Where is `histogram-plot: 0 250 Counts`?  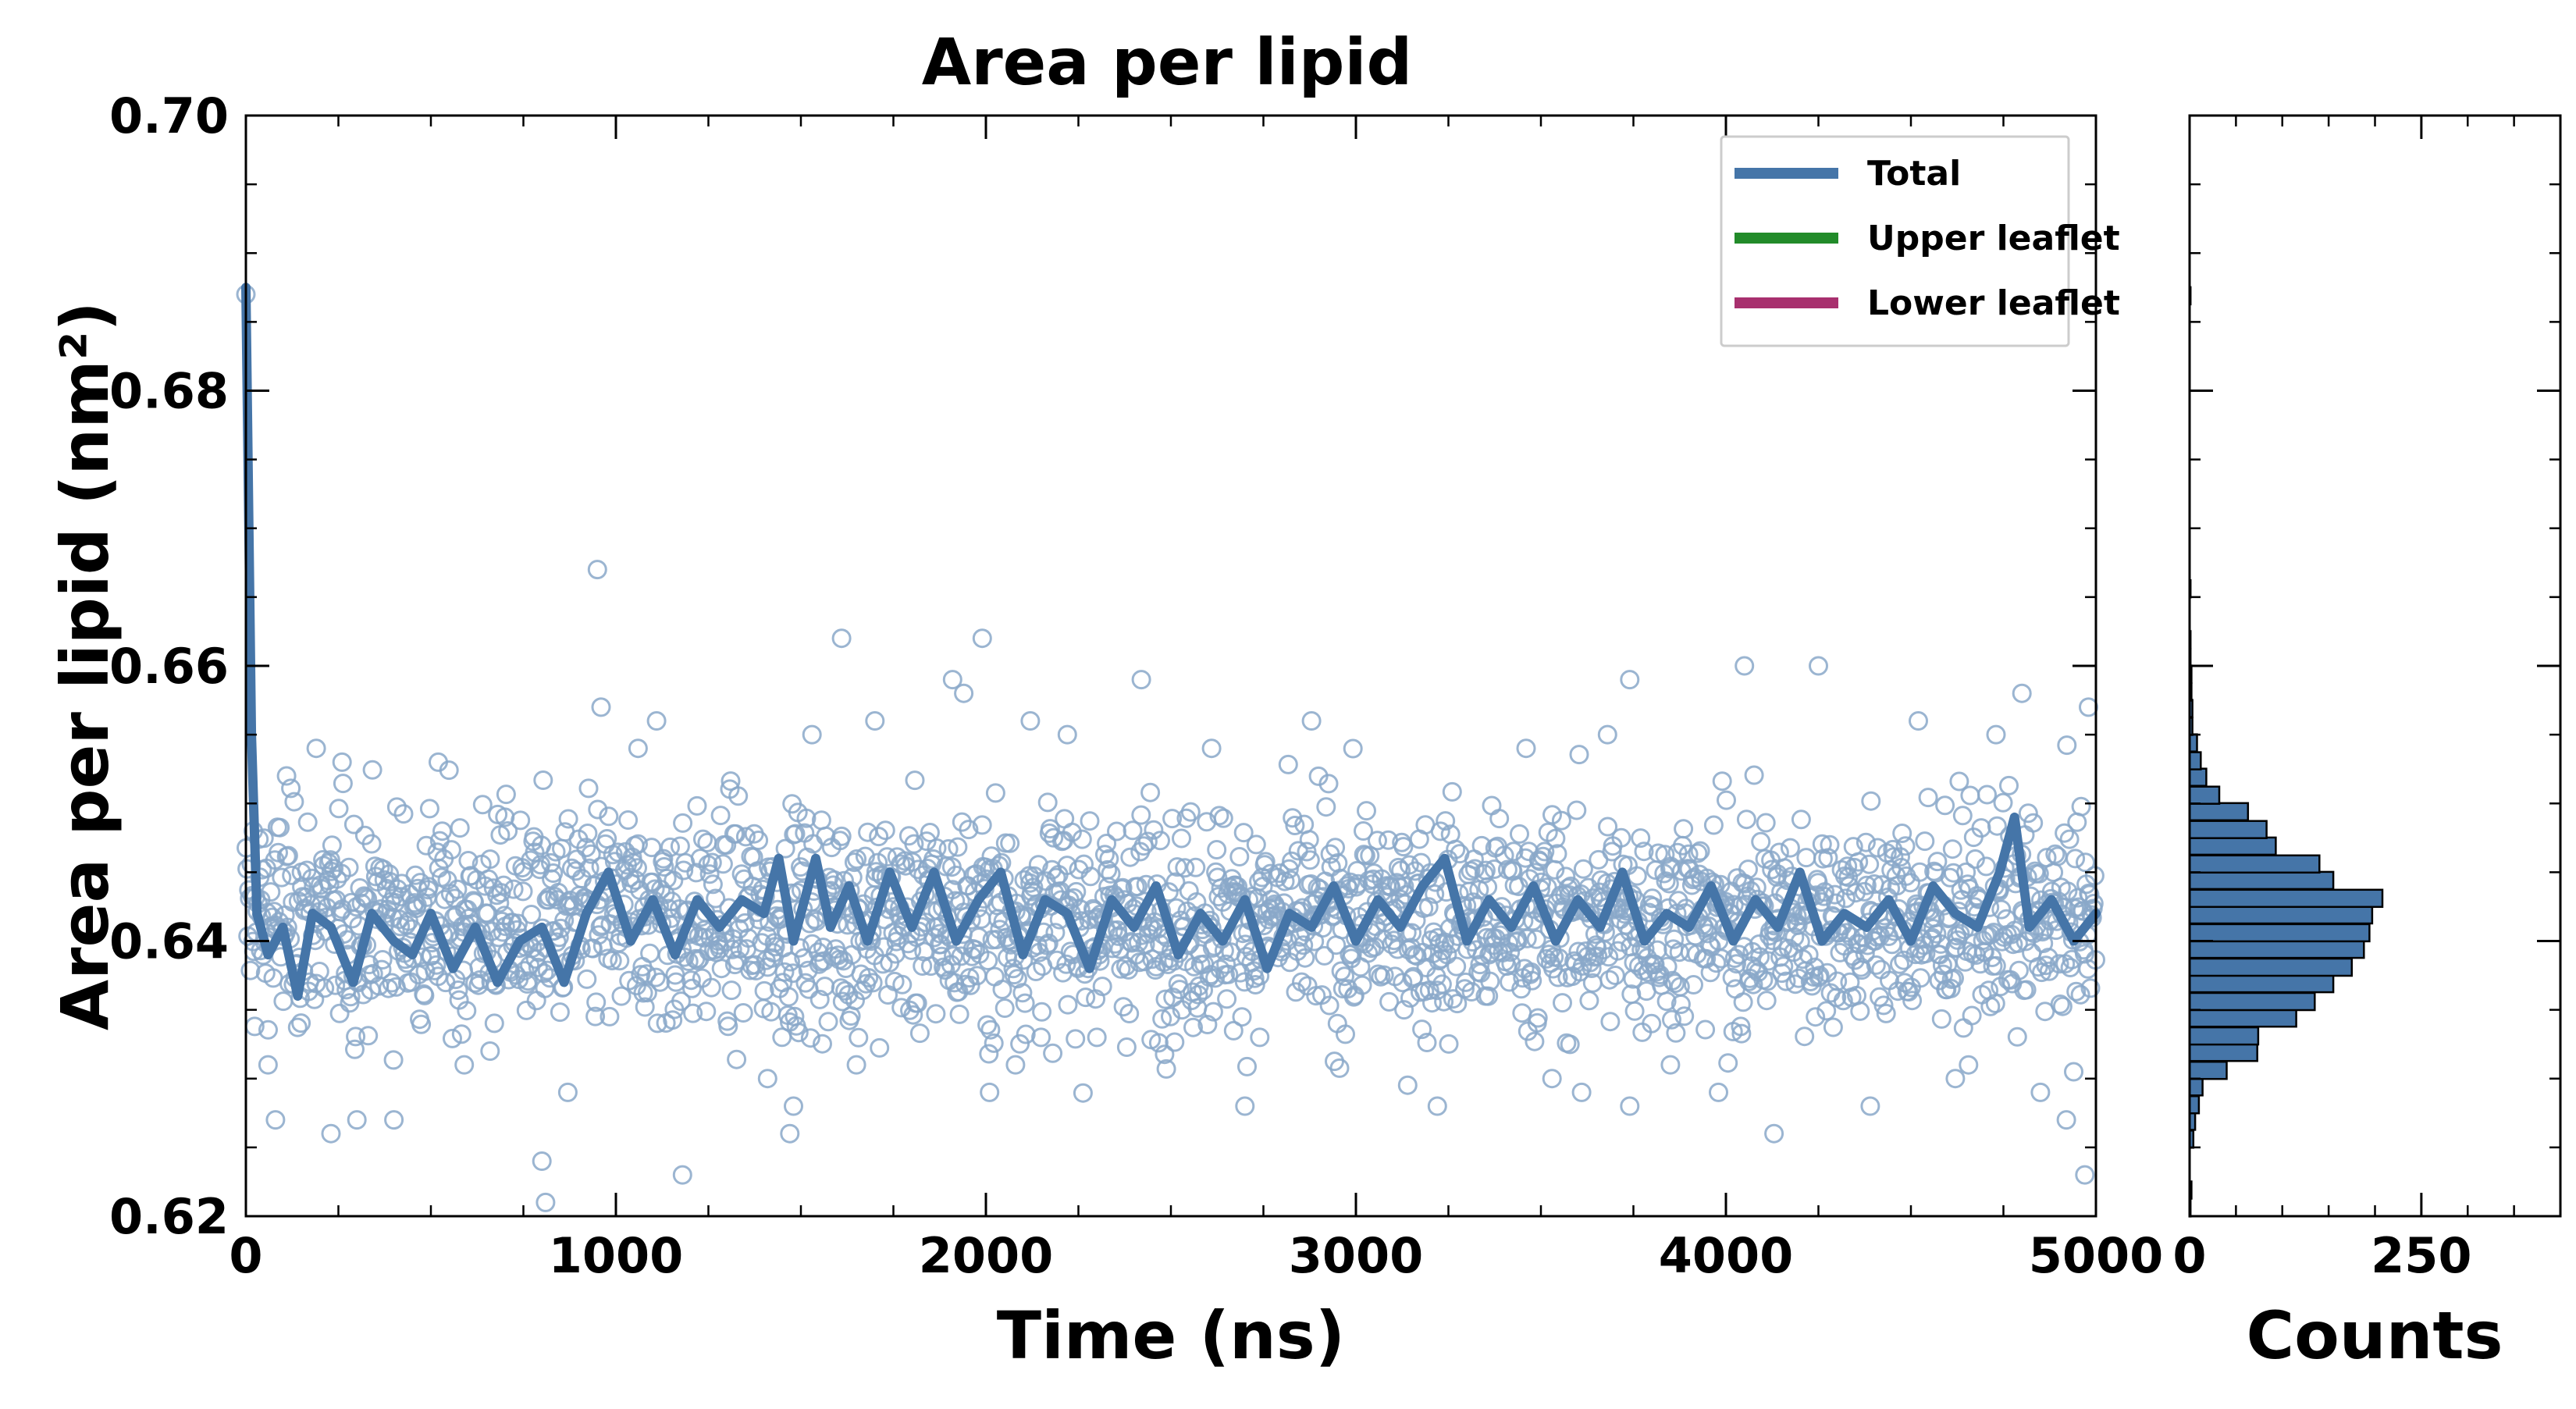
histogram-plot: 0 250 Counts is located at coordinates (2367, 744).